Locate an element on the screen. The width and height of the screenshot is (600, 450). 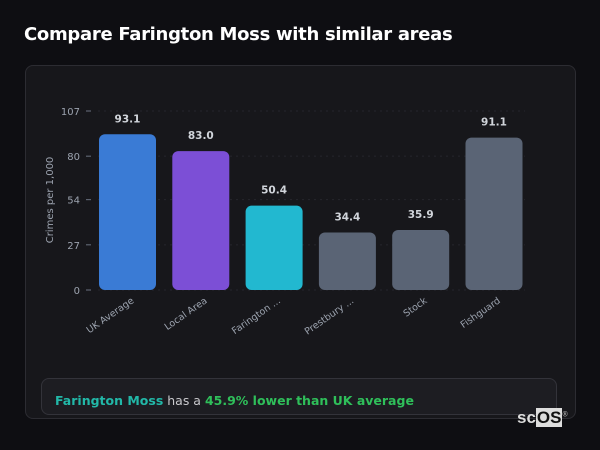
x-tick-label: Local Area is located at coordinates (186, 313).